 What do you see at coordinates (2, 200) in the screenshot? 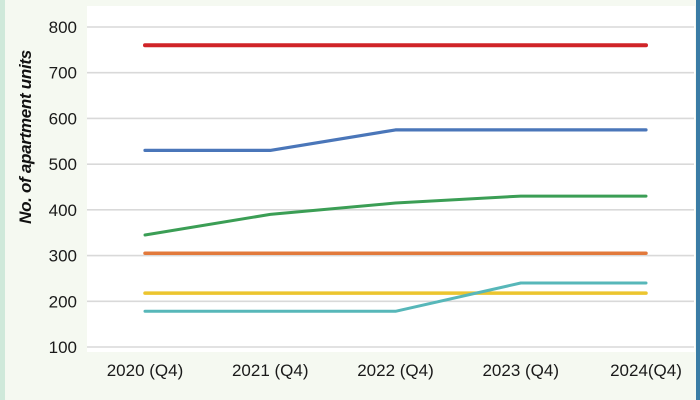
I see `left-border-strip` at bounding box center [2, 200].